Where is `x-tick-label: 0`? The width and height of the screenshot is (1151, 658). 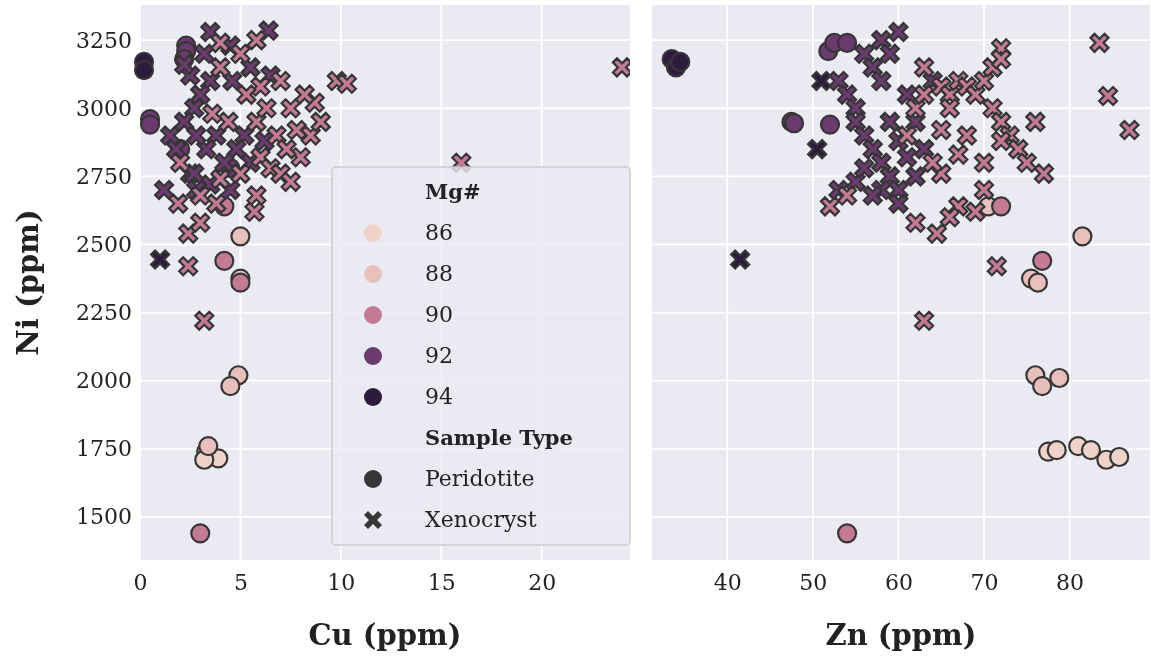 x-tick-label: 0 is located at coordinates (140, 582).